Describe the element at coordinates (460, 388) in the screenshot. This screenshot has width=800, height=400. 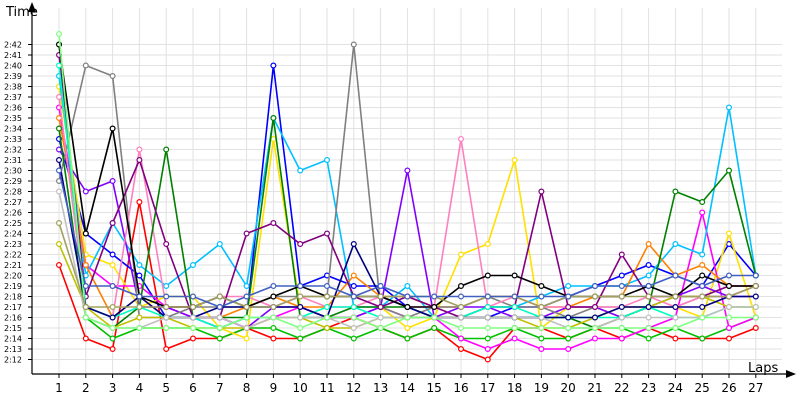
I see `x-tick-label: 16` at that location.